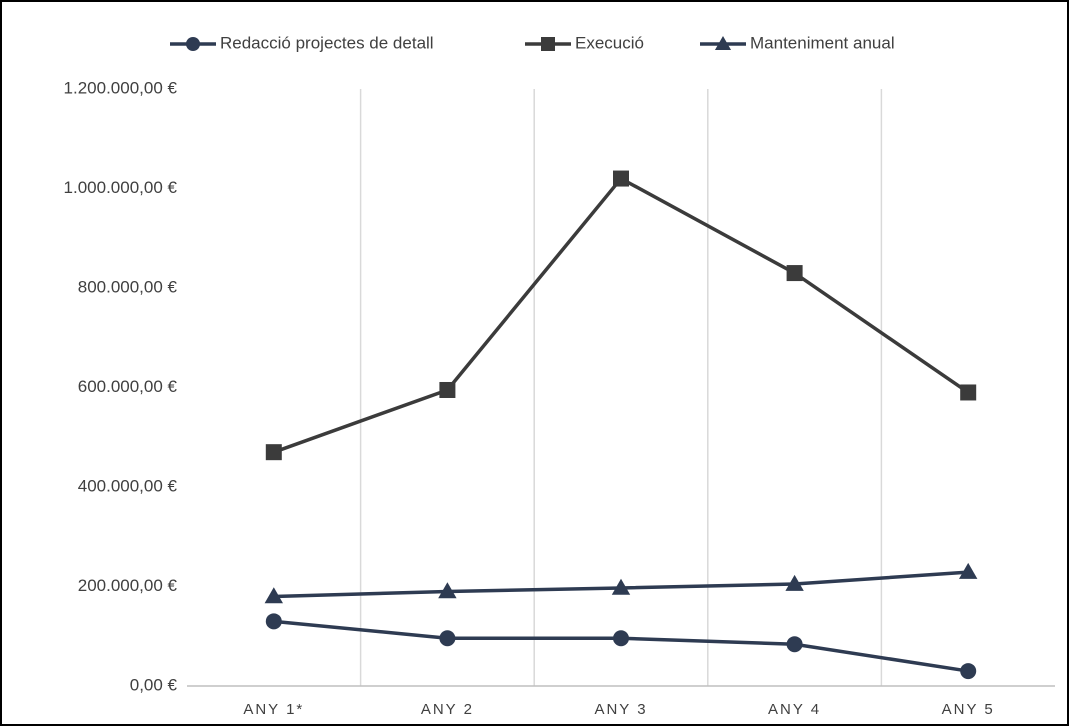 The height and width of the screenshot is (726, 1069). I want to click on x-tick-label: ANY 2, so click(447, 709).